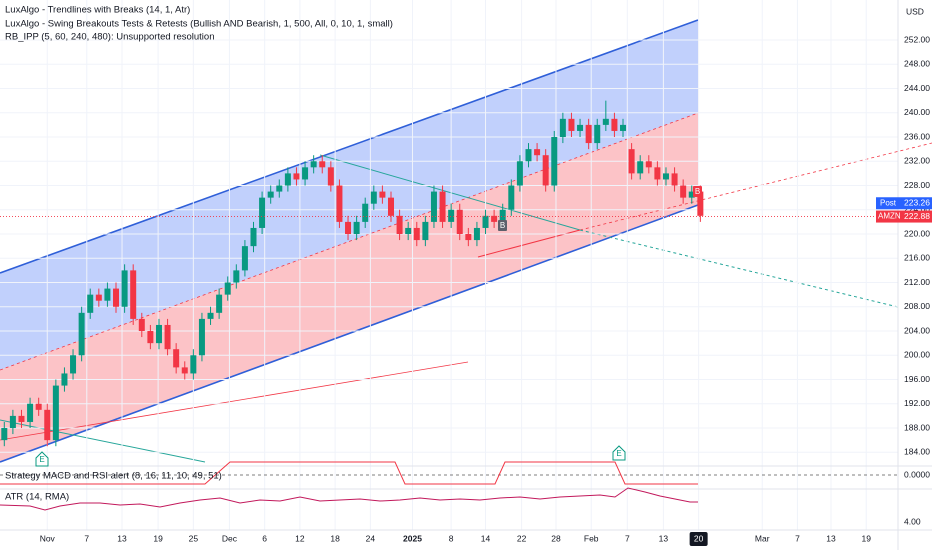 The image size is (932, 550). Describe the element at coordinates (194, 538) in the screenshot. I see `x-tick-label: 25` at that location.